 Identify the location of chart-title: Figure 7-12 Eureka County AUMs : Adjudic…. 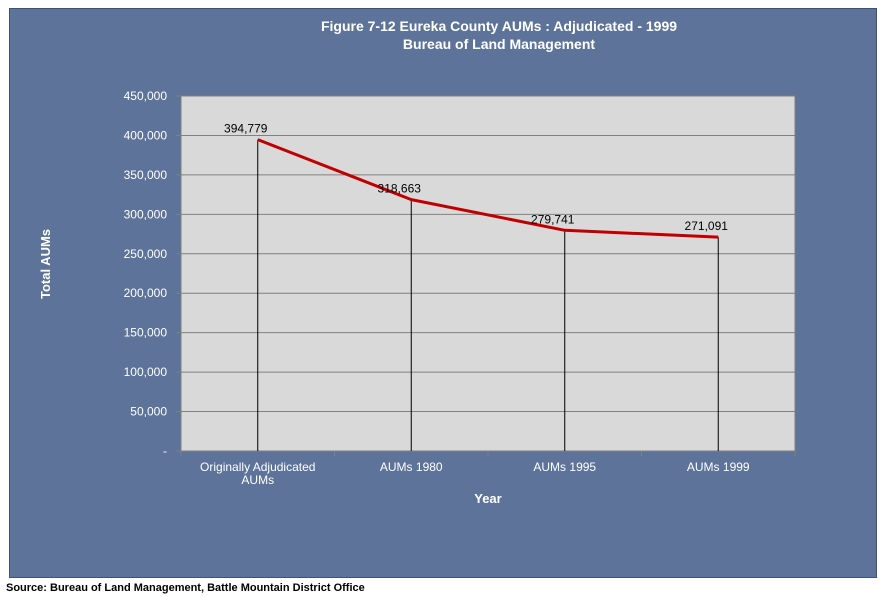
(499, 26).